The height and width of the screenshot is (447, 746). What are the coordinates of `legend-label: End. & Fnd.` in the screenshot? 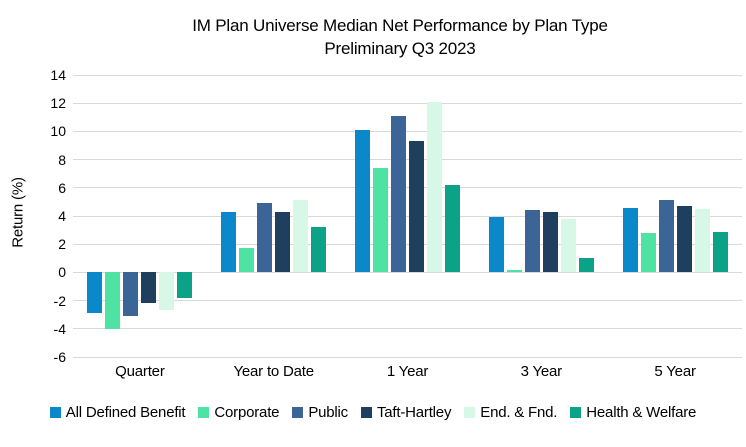 It's located at (519, 412).